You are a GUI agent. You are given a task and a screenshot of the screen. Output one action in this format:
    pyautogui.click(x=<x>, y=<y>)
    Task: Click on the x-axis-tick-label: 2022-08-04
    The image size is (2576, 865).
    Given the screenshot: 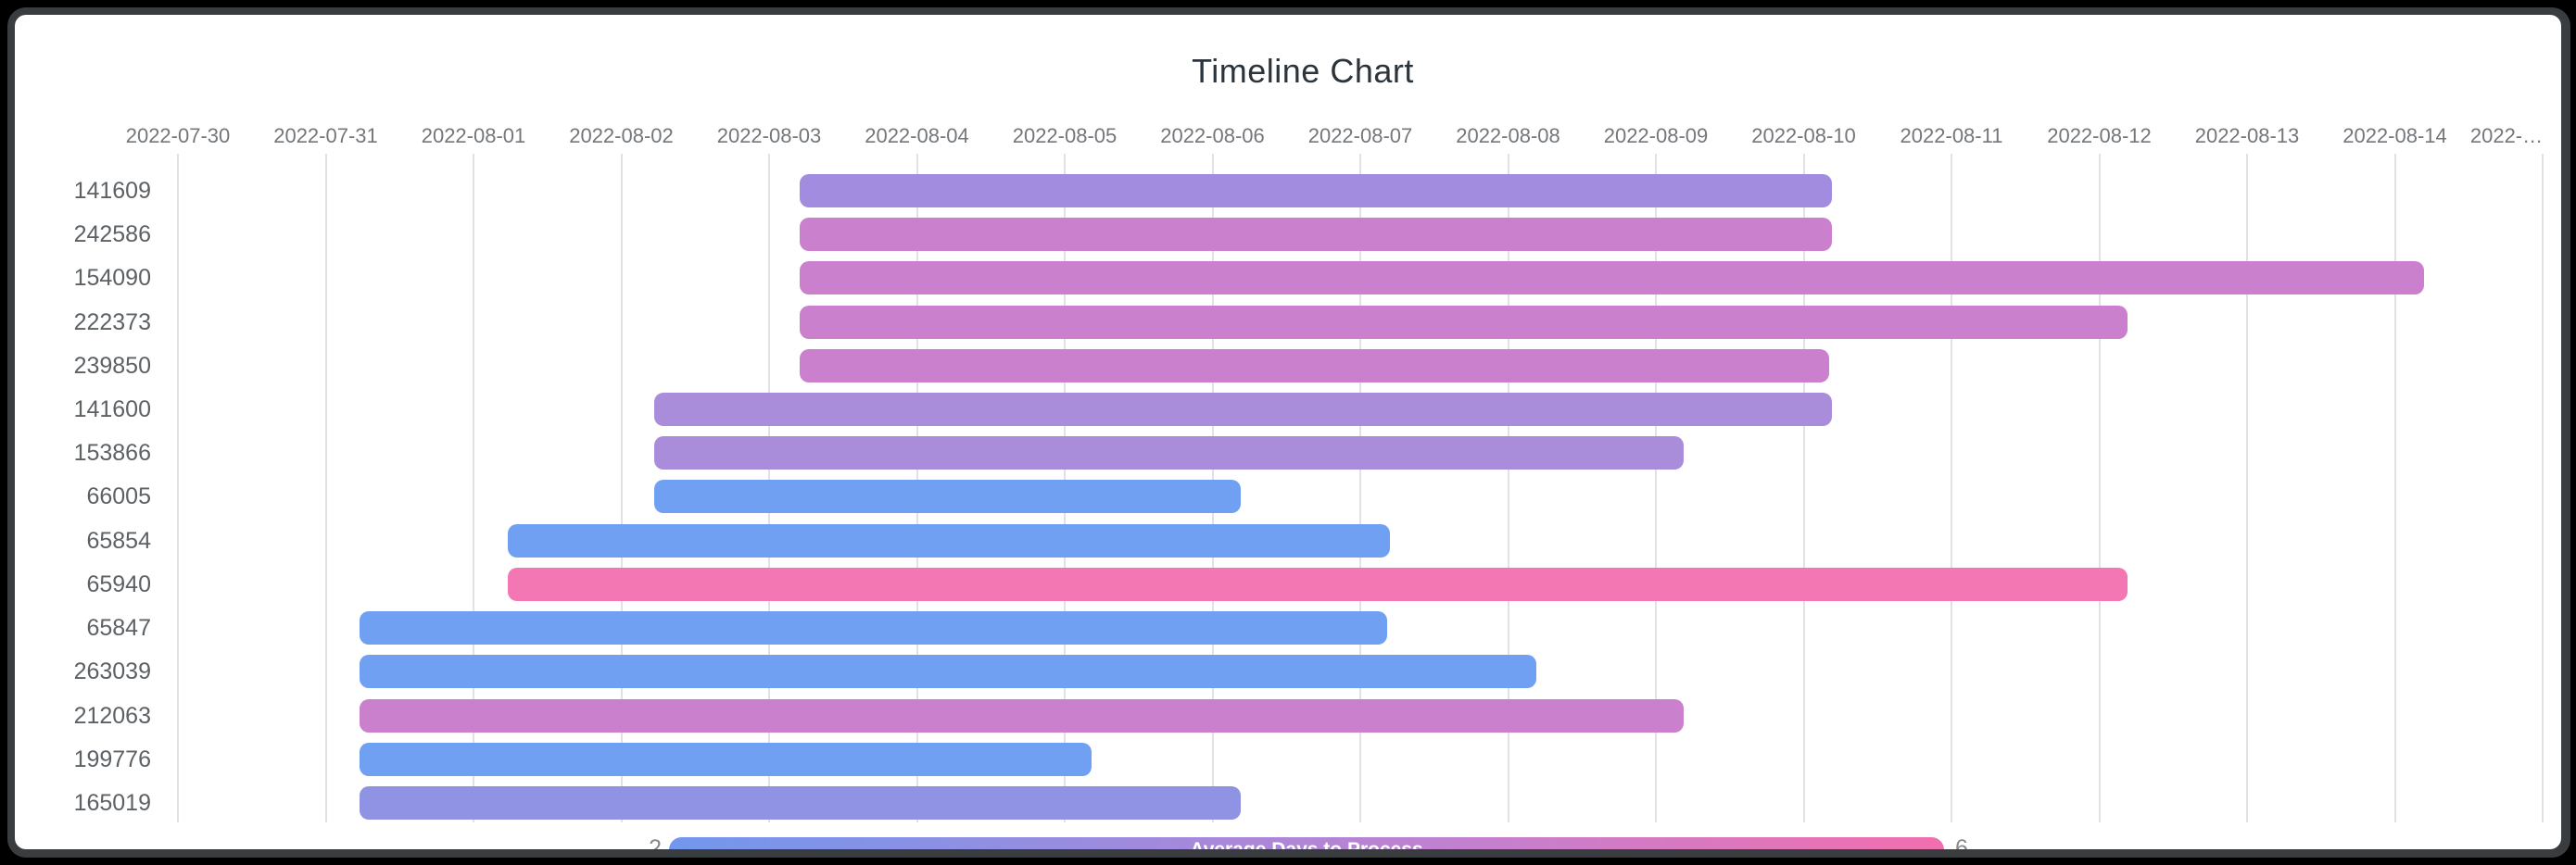 What is the action you would take?
    pyautogui.click(x=917, y=135)
    